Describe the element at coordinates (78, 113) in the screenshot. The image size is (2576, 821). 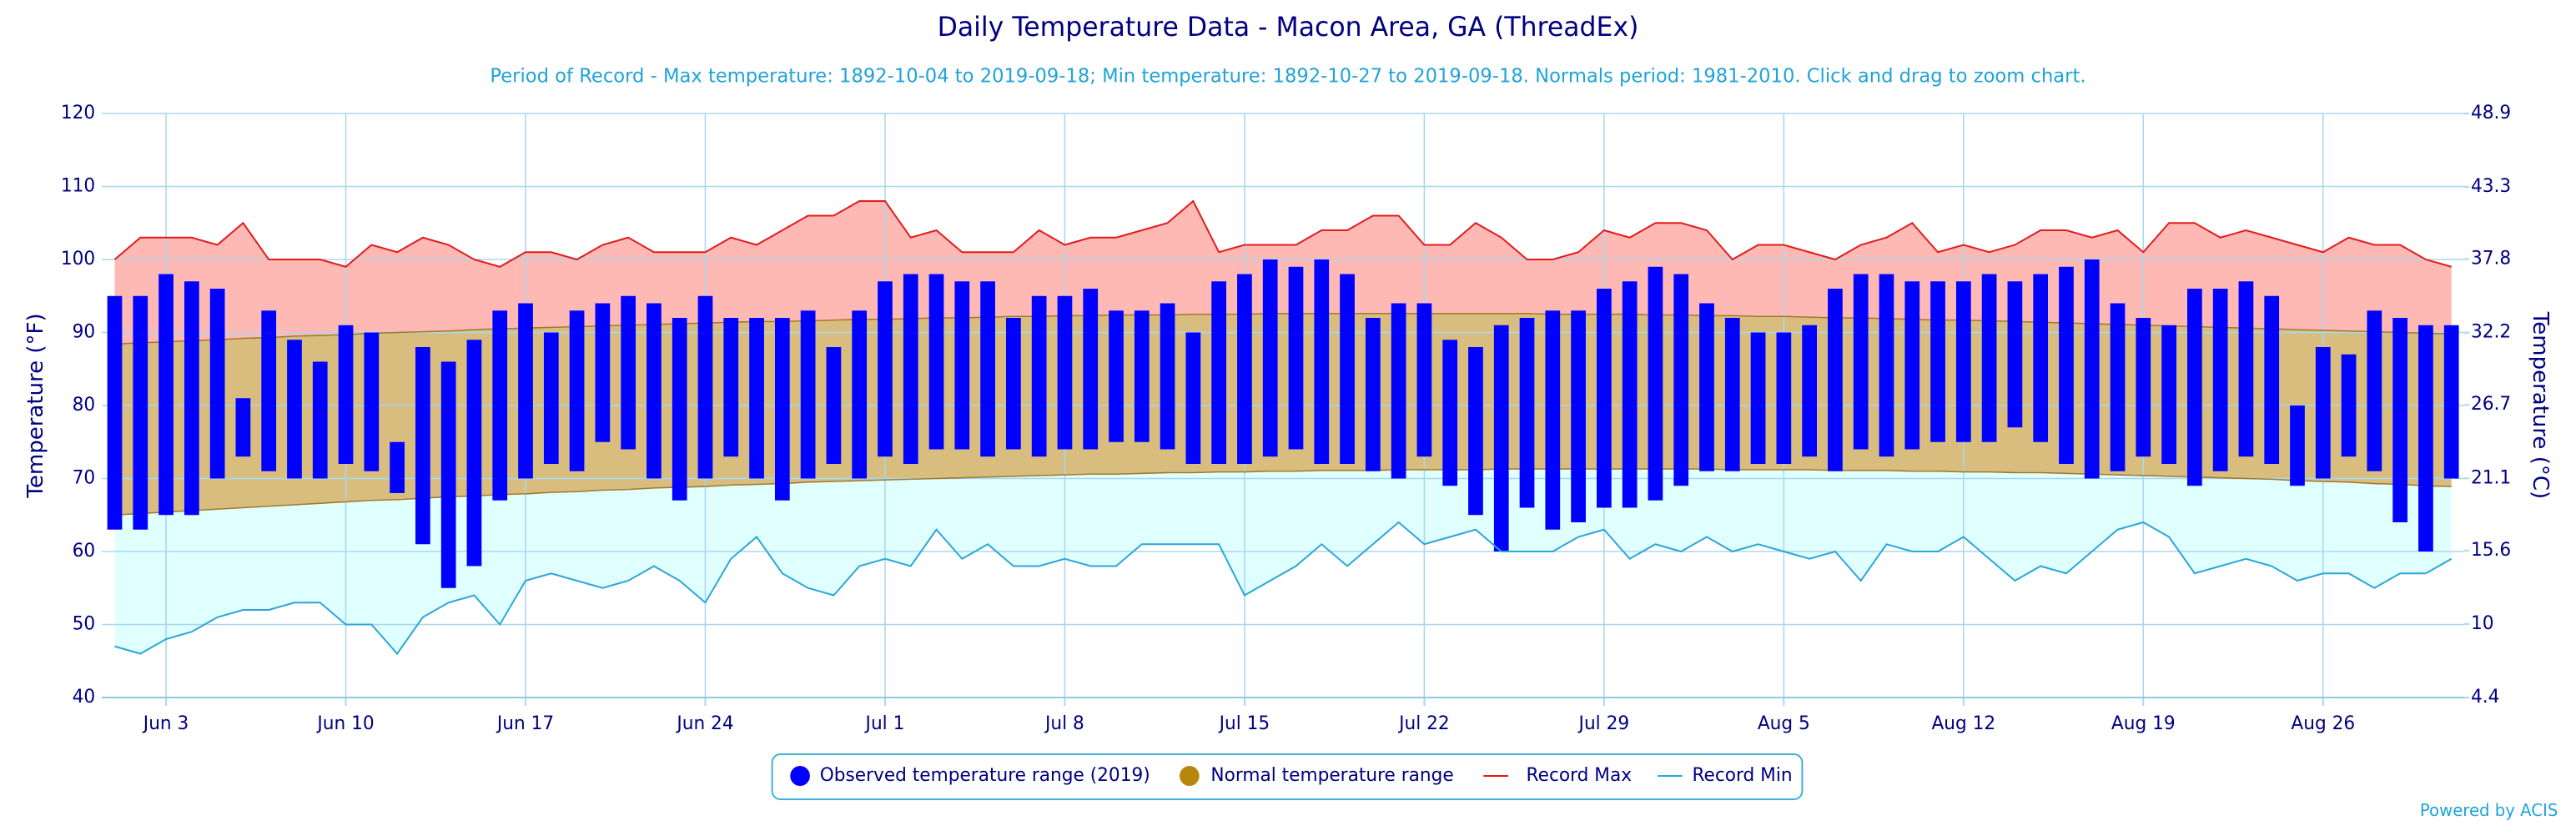
I see `y-tick-label: 120` at that location.